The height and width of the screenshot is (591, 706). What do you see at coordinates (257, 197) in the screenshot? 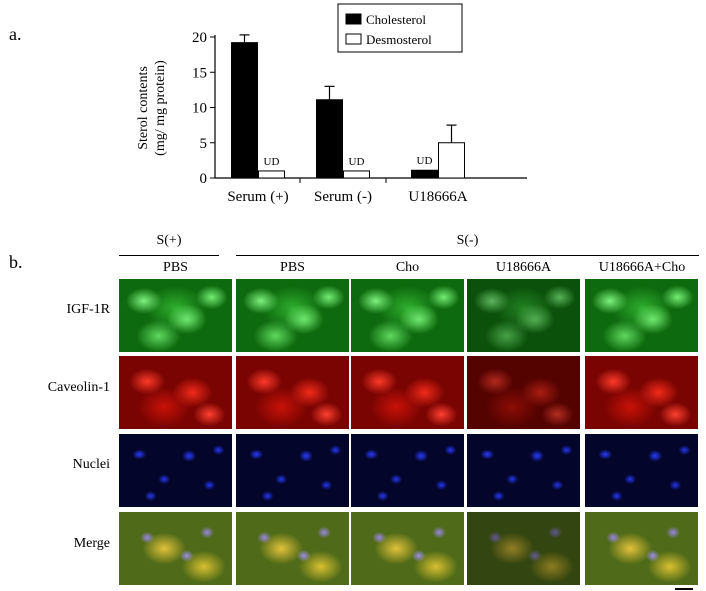
I see `x-tick-label: Serum (+)` at bounding box center [257, 197].